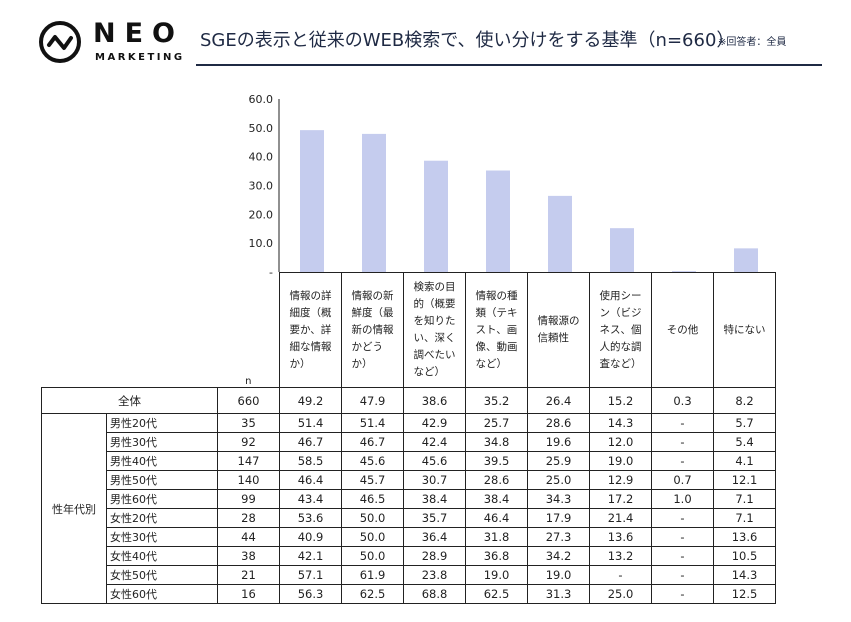 This screenshot has width=851, height=622. What do you see at coordinates (752, 42) in the screenshot?
I see `respondent-note: ※回答者：全員` at bounding box center [752, 42].